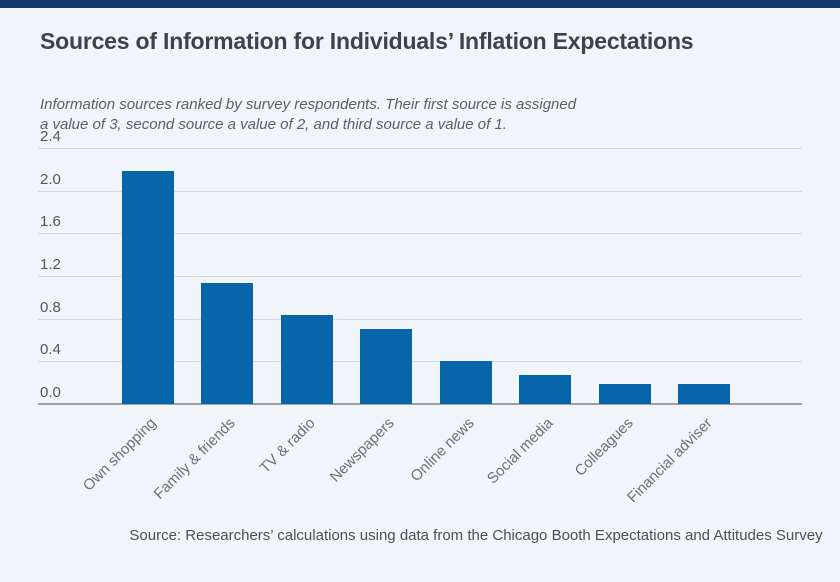 The width and height of the screenshot is (840, 582). What do you see at coordinates (50, 179) in the screenshot?
I see `y-tick-label: 2.0` at bounding box center [50, 179].